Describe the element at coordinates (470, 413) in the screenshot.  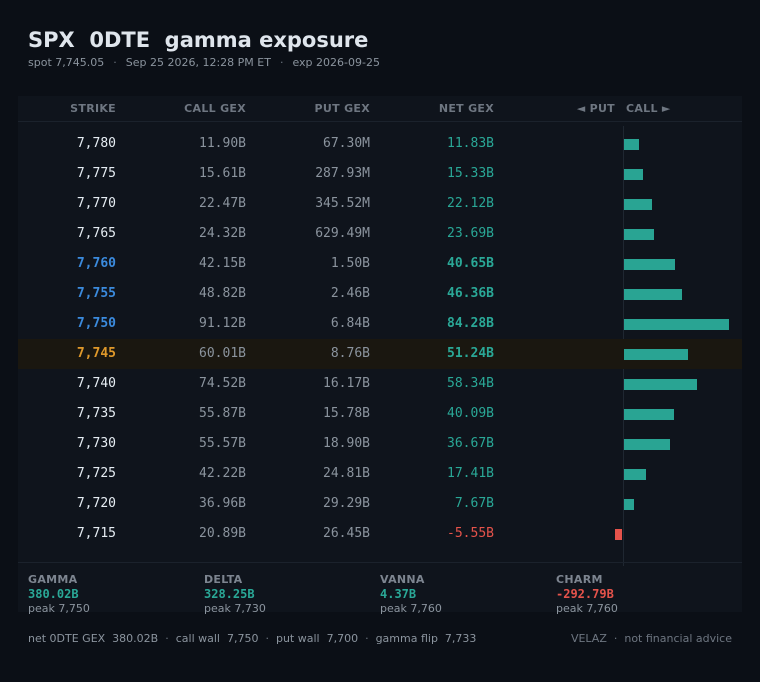
I see `net-gex-cell: 40.09B` at that location.